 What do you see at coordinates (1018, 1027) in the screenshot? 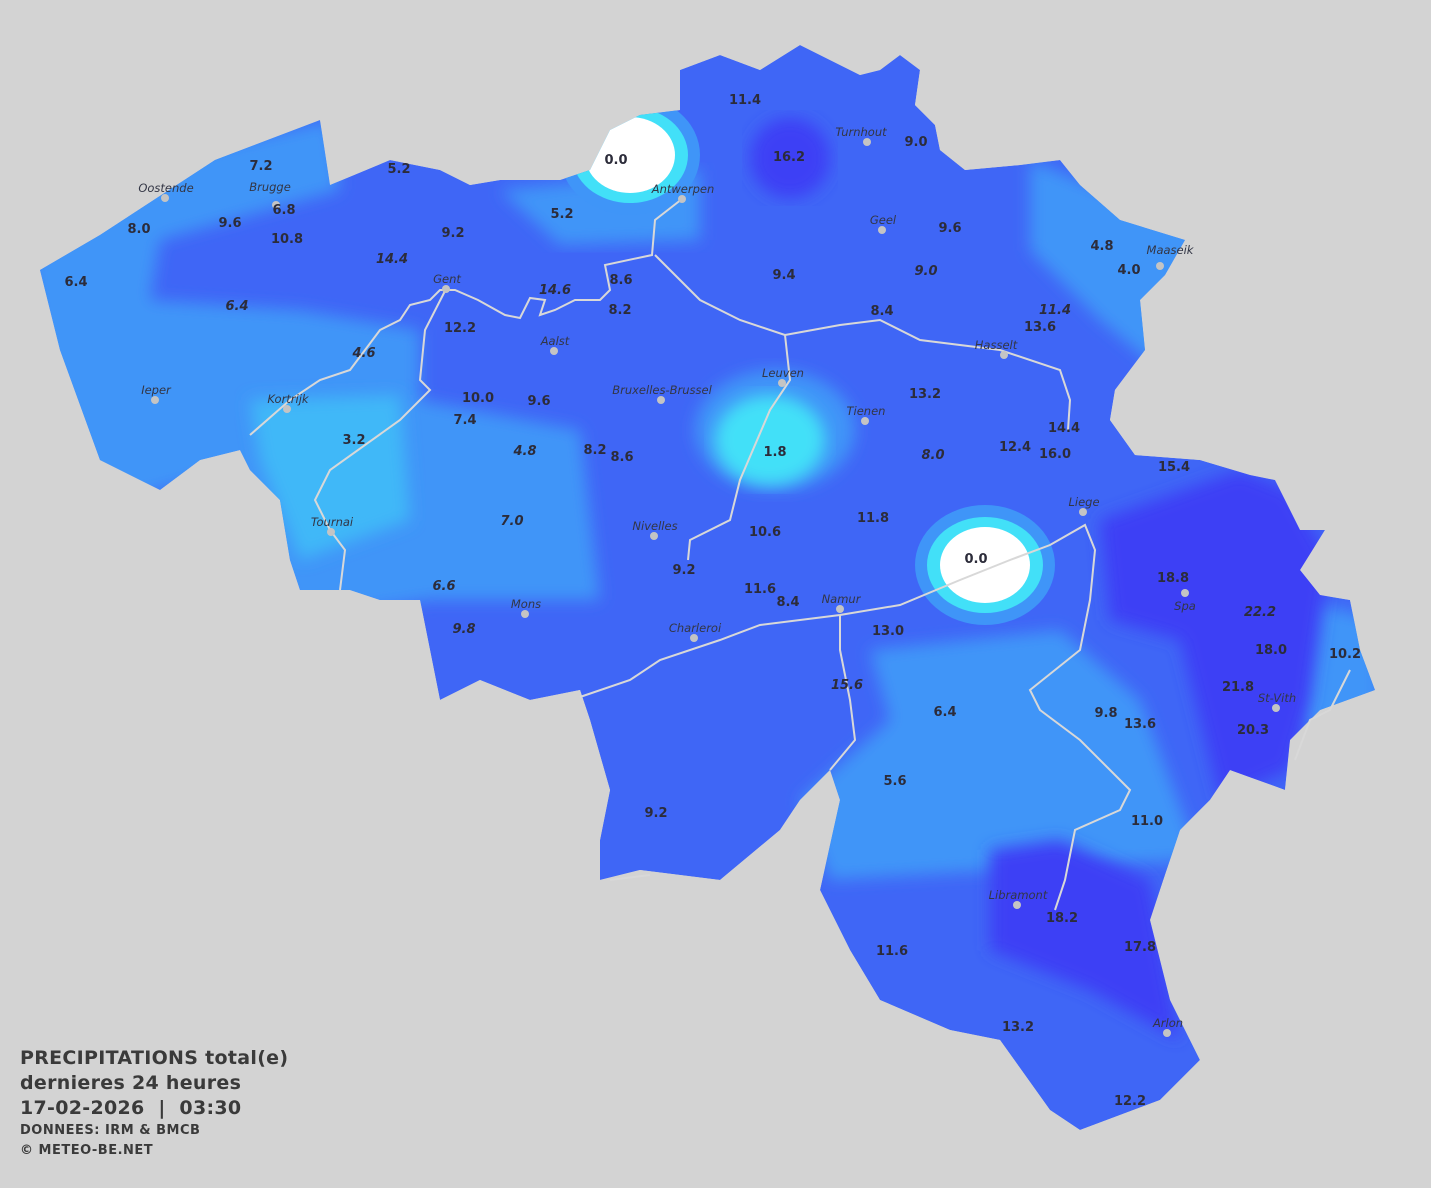
I see `precipitation-value: 13.2` at bounding box center [1018, 1027].